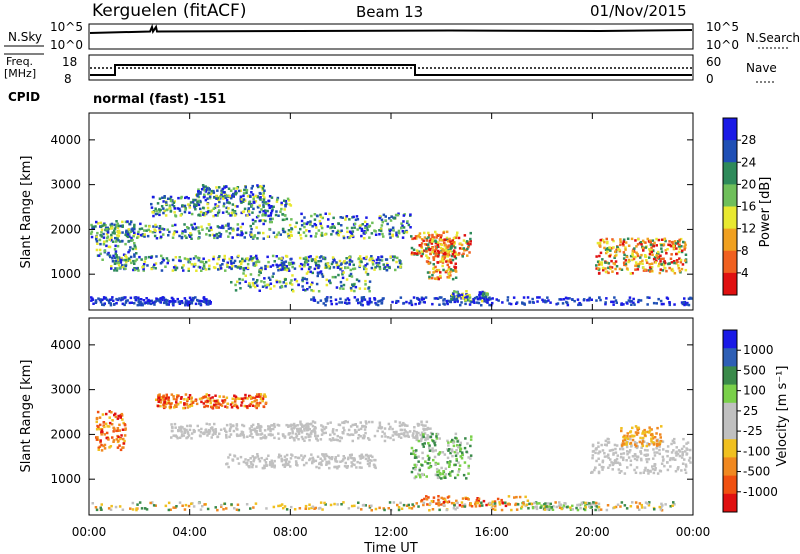 The width and height of the screenshot is (800, 554). I want to click on colorbar-tick-label: 12, so click(748, 229).